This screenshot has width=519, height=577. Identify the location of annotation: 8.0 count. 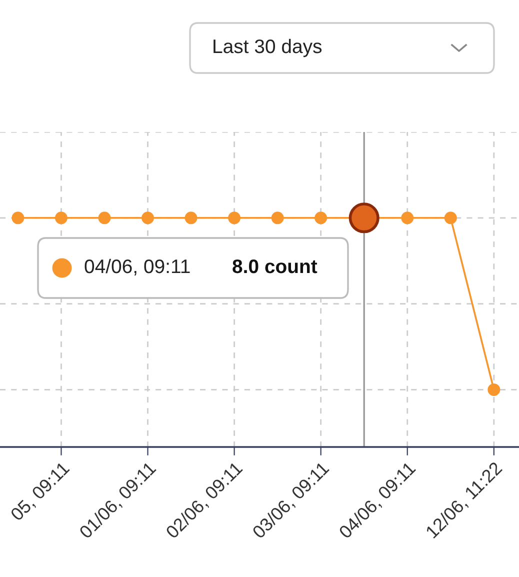
(275, 266).